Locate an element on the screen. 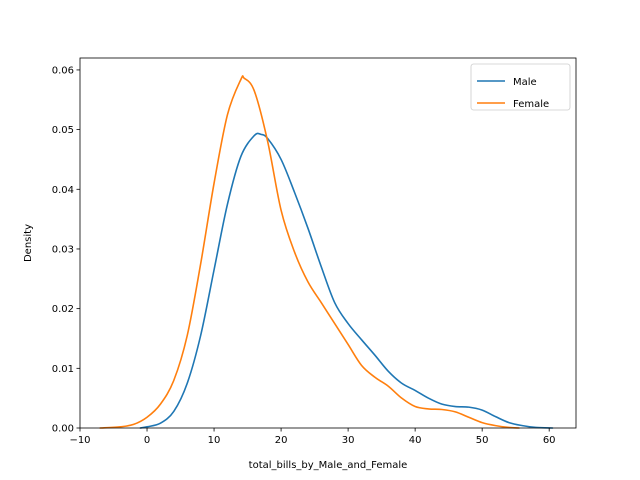  y-tick-label: 0.00 is located at coordinates (63, 429).